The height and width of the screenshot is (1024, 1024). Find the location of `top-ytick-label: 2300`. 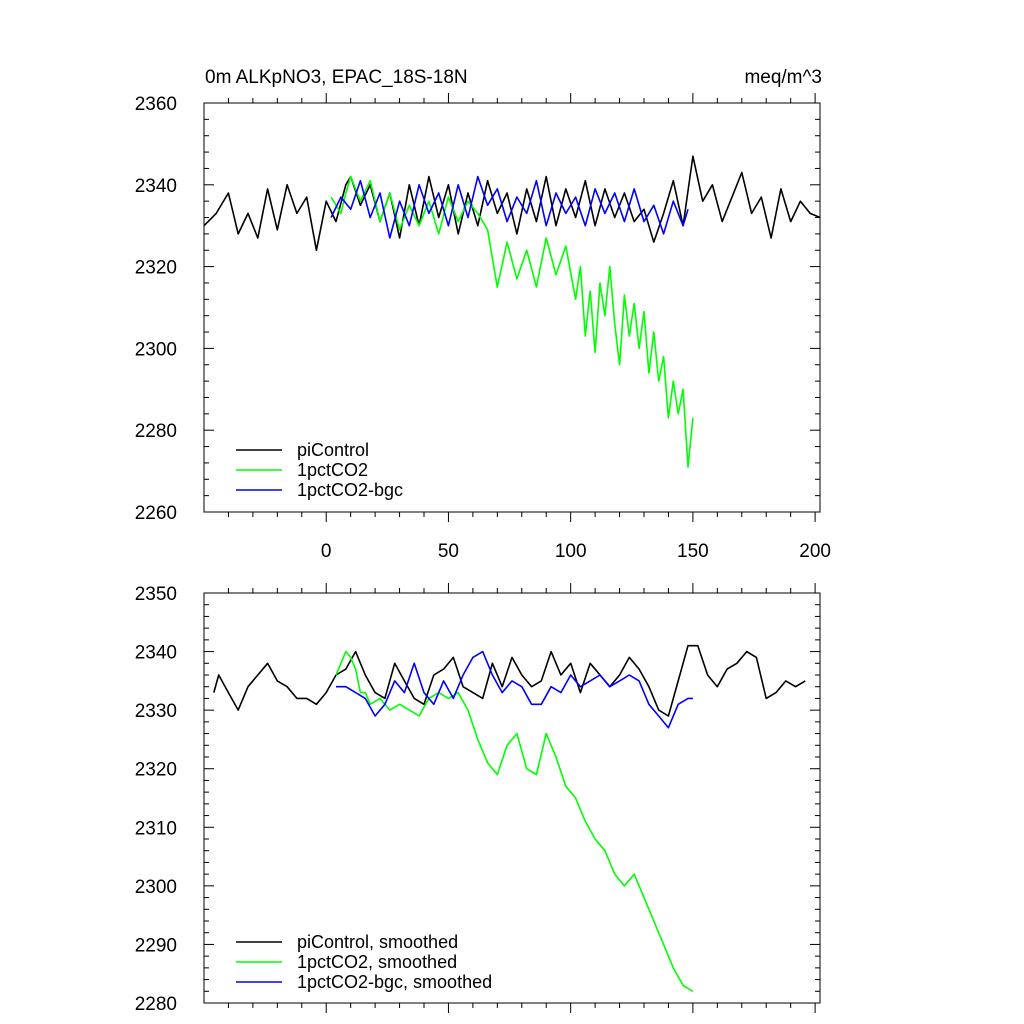

top-ytick-label: 2300 is located at coordinates (156, 349).